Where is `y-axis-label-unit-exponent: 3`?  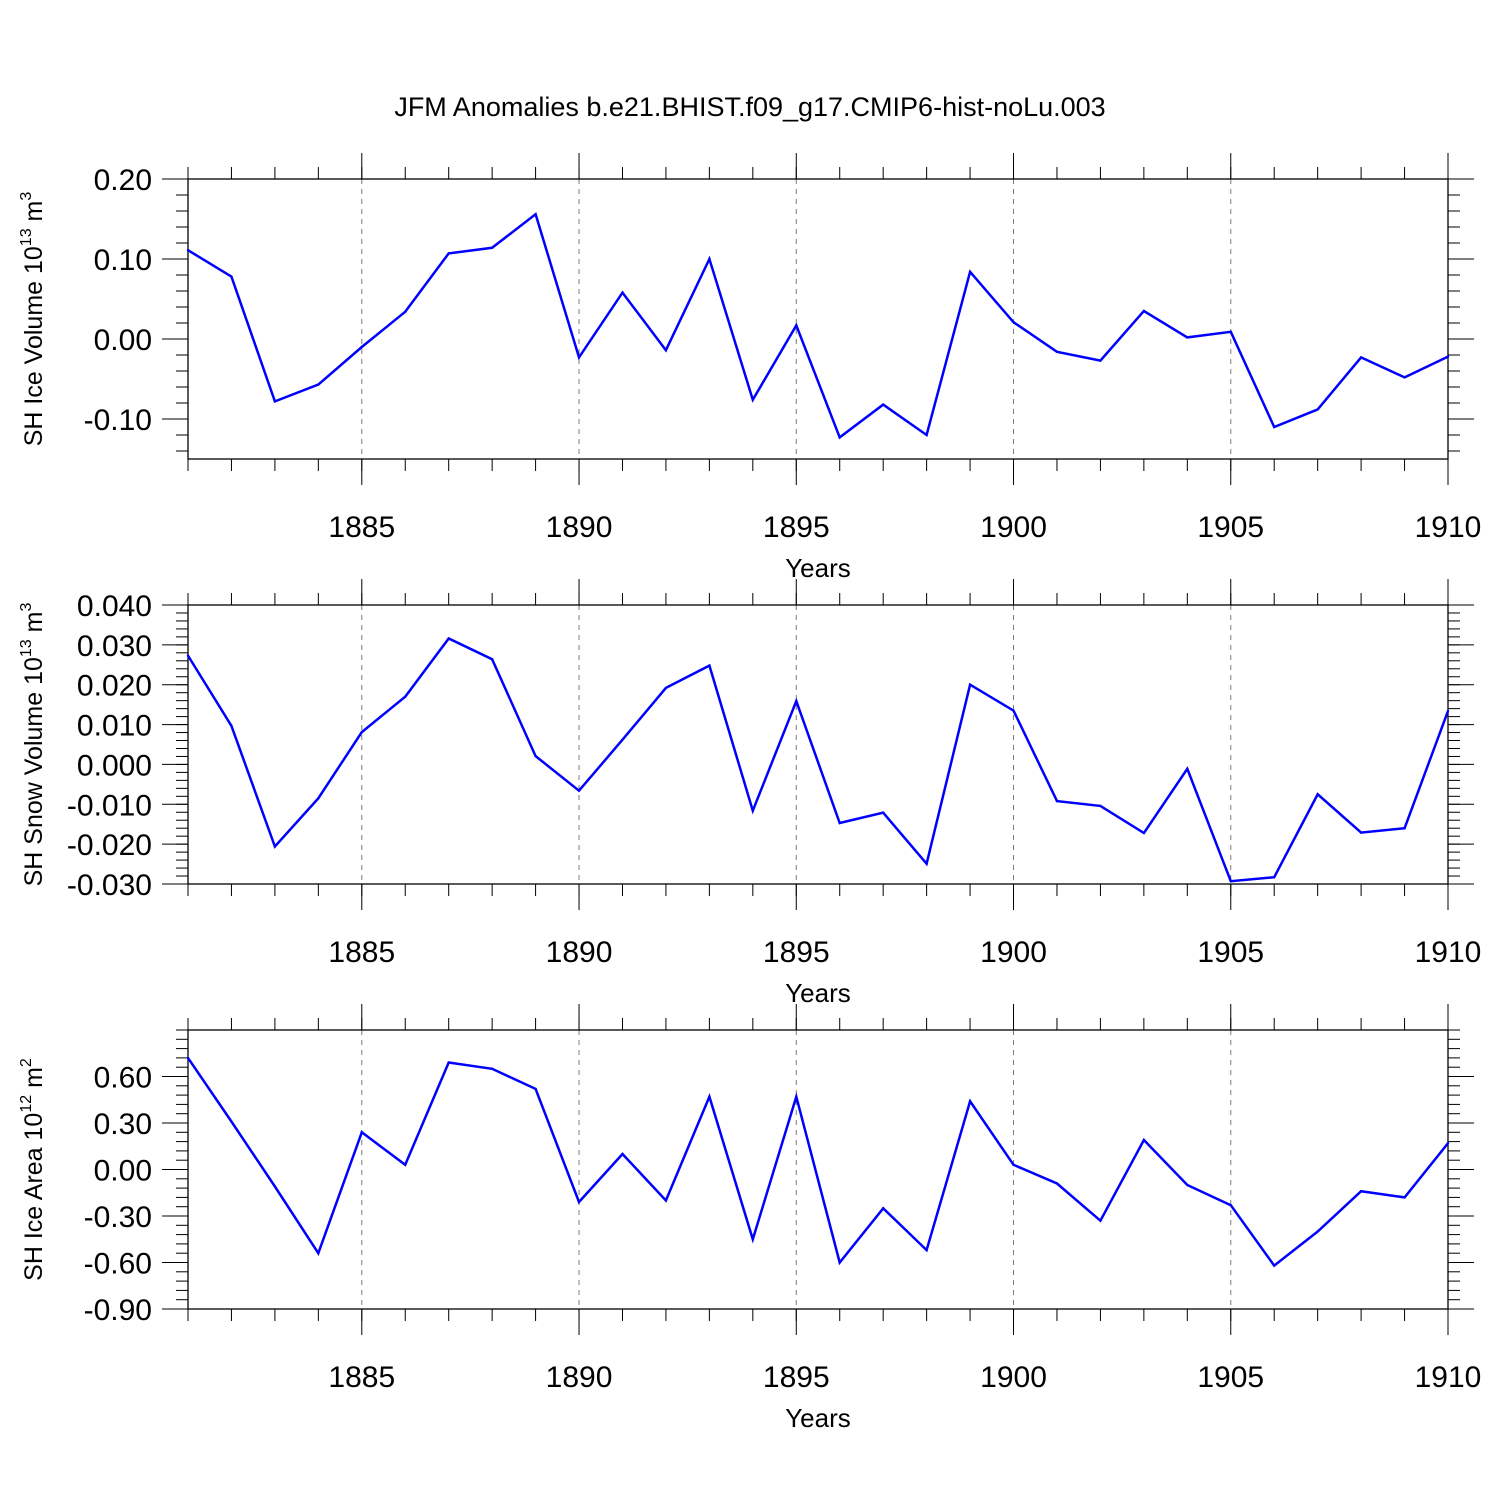
y-axis-label-unit-exponent: 3 is located at coordinates (26, 607).